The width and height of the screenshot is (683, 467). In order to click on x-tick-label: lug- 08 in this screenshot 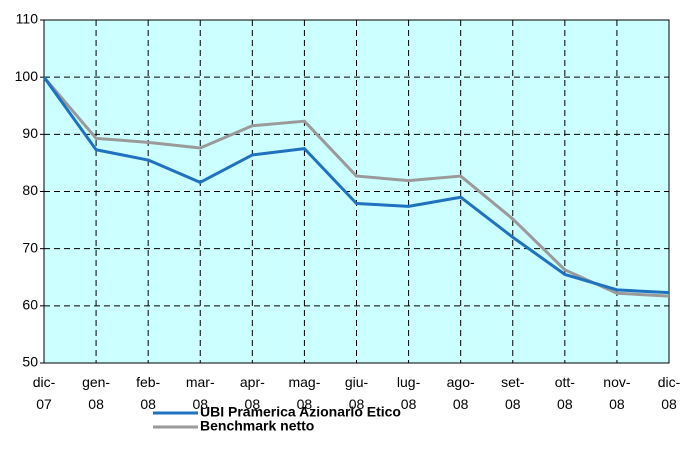, I will do `click(409, 393)`.